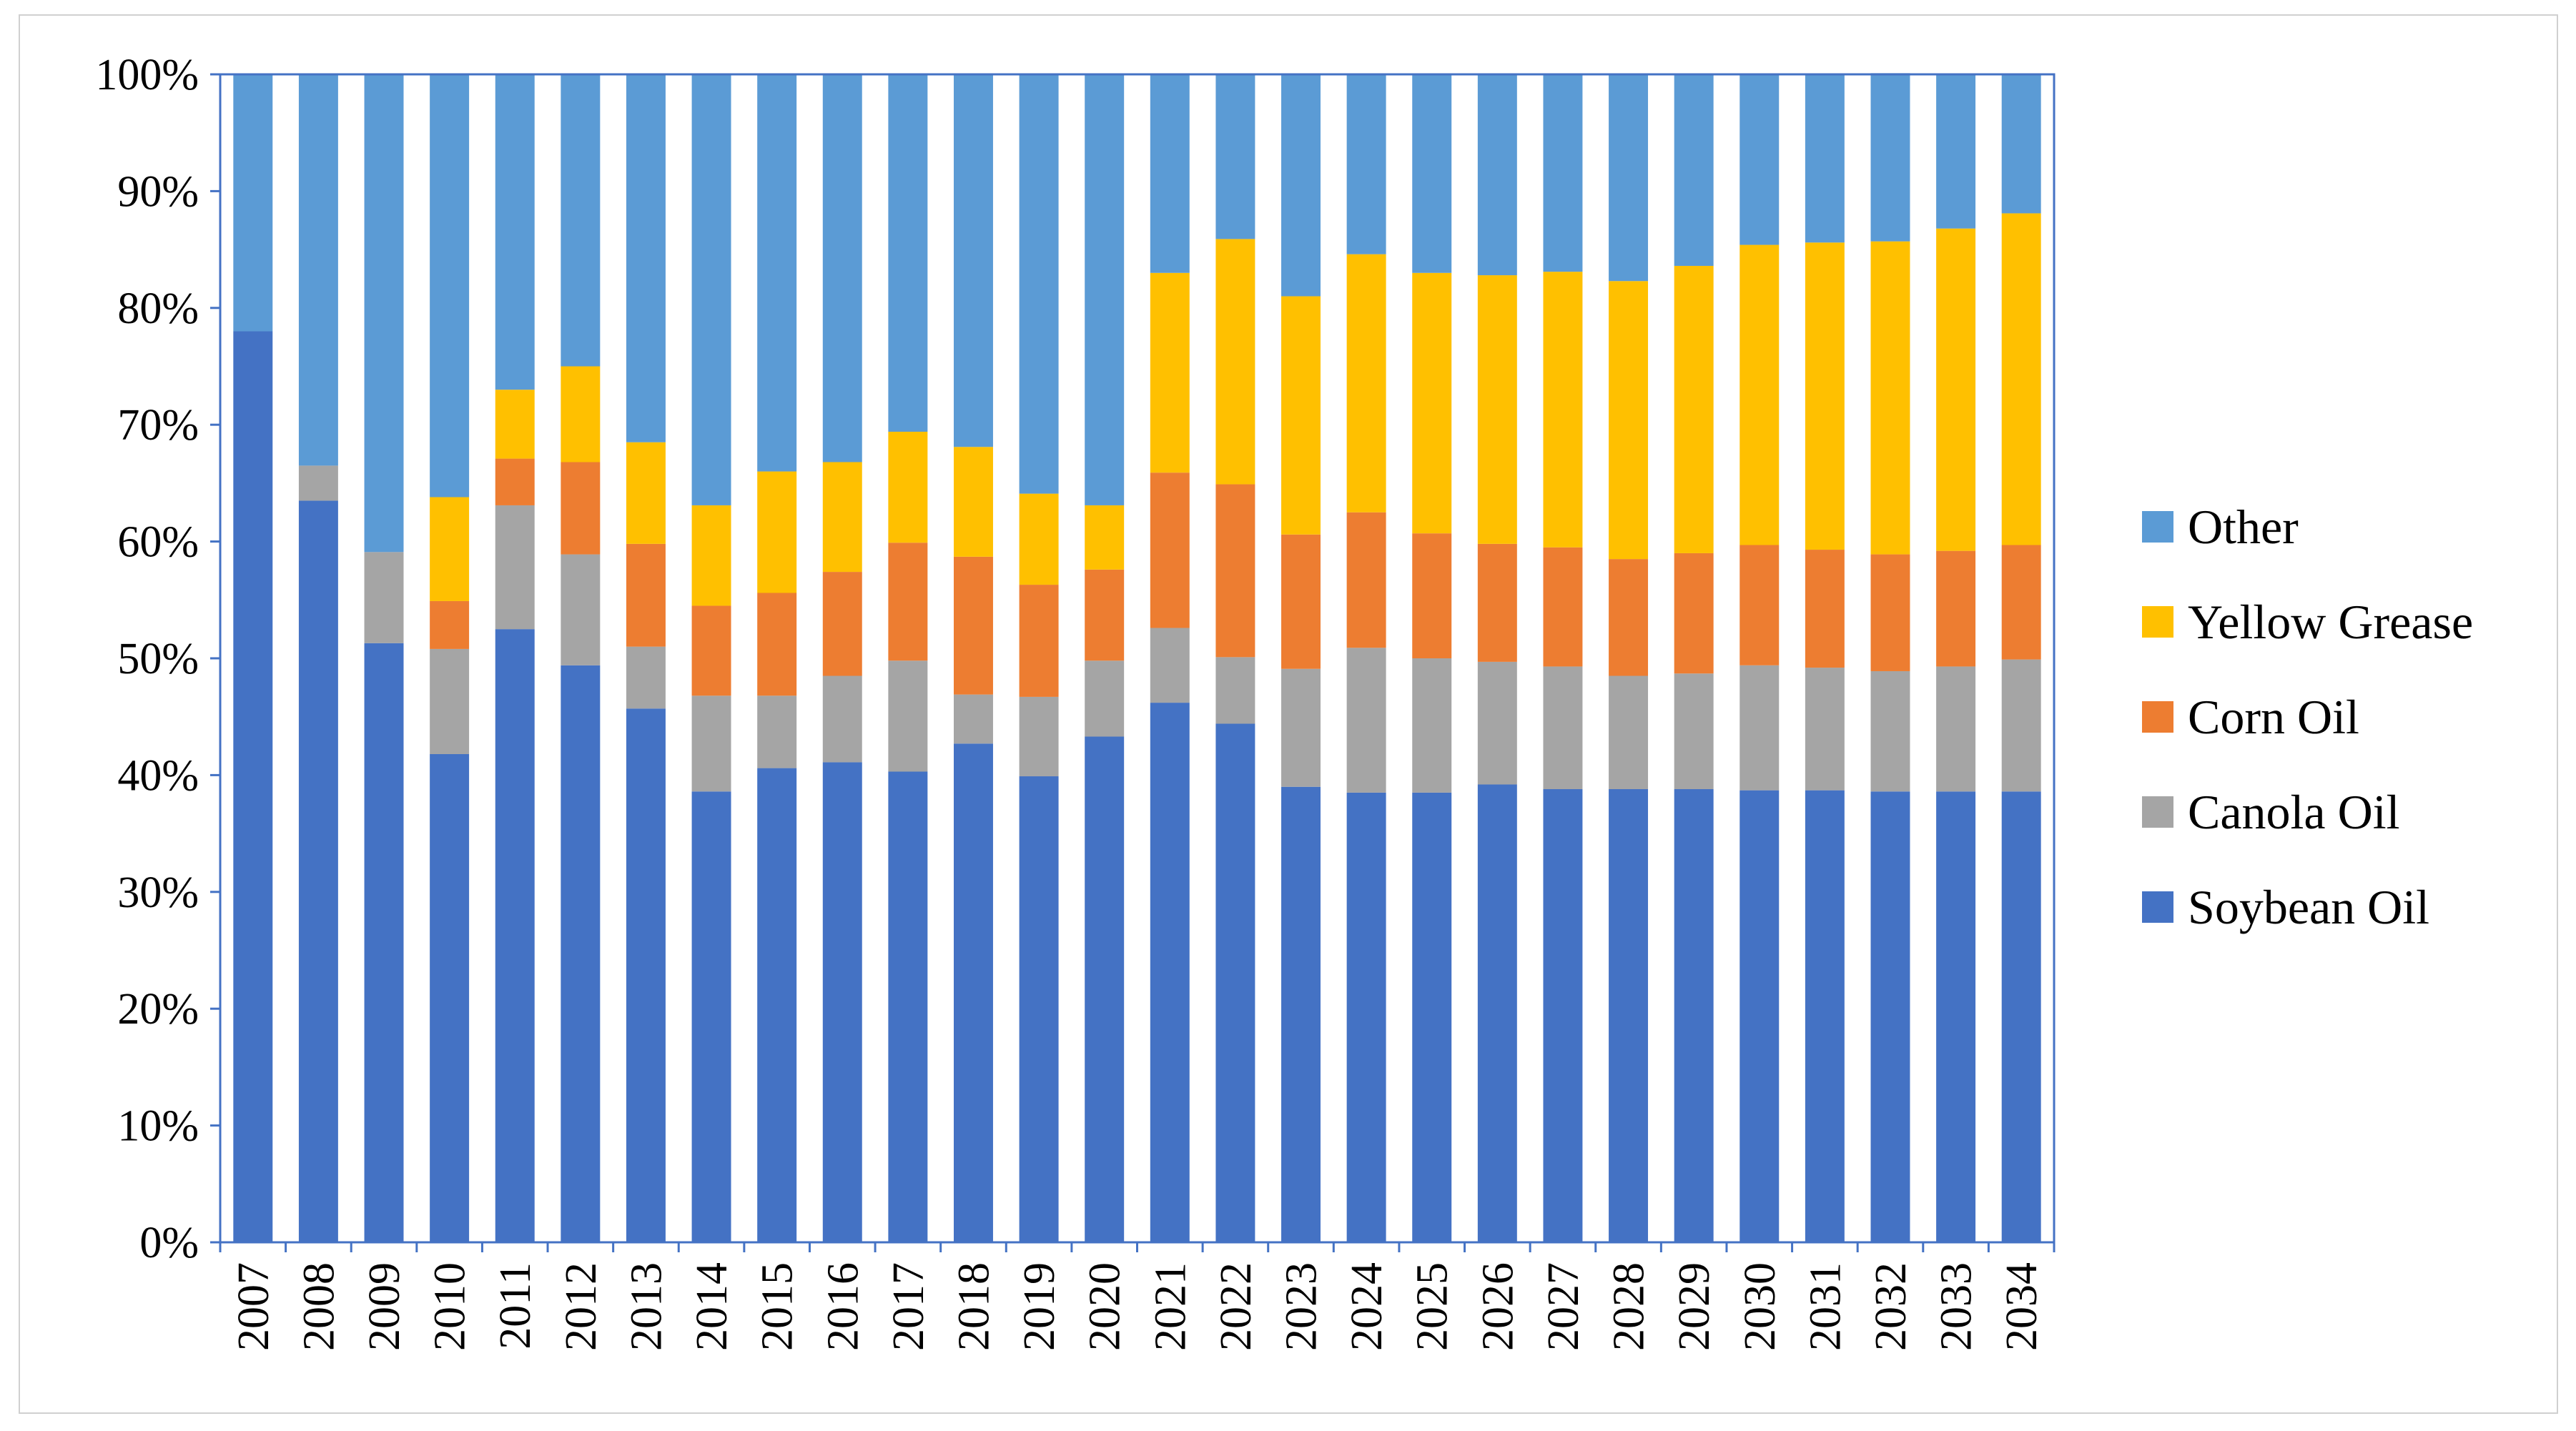  Describe the element at coordinates (1890, 731) in the screenshot. I see `bar-segment-canola-oil-2032` at that location.